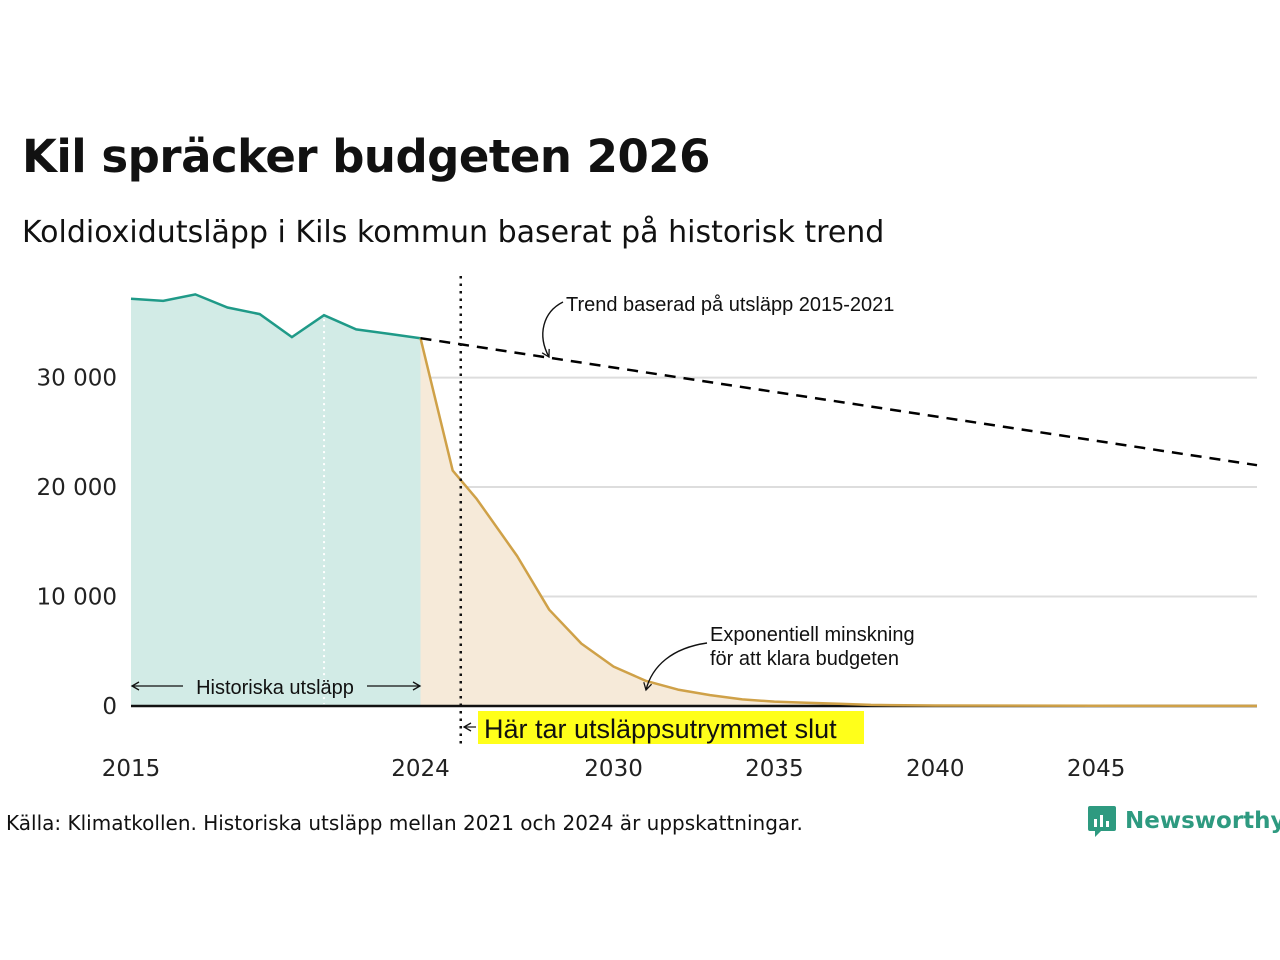 The image size is (1280, 960). I want to click on annotation-exponential-1: Exponentiell minskning, so click(812, 635).